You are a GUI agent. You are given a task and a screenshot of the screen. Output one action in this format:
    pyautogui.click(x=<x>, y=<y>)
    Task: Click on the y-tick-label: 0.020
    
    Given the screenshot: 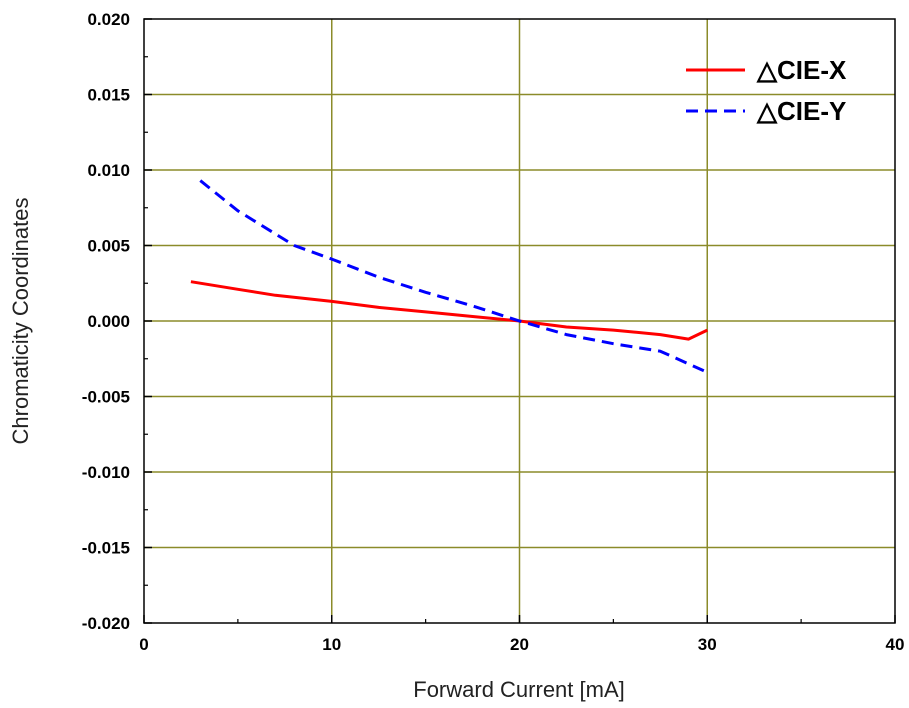 What is the action you would take?
    pyautogui.click(x=108, y=19)
    